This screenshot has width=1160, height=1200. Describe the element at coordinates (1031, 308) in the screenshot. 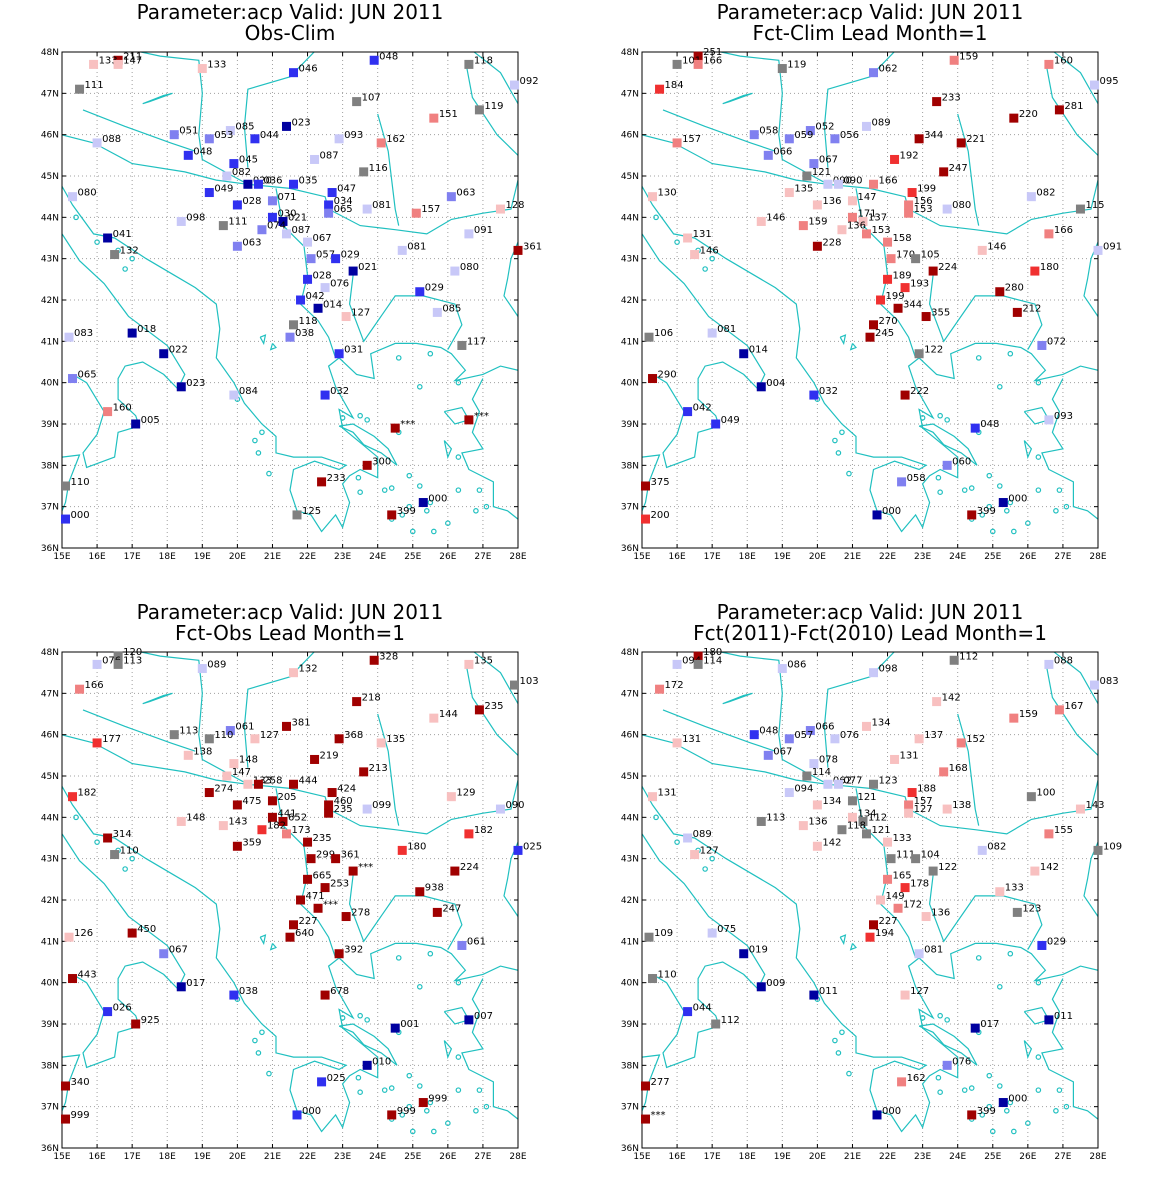

I see `station-value-label: 212` at that location.